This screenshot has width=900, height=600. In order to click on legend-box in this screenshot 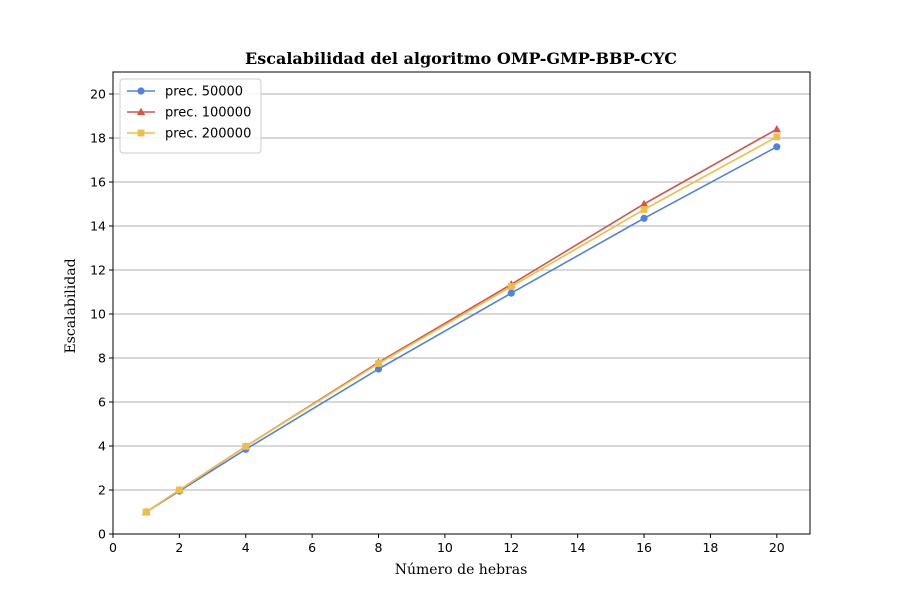, I will do `click(190, 116)`.